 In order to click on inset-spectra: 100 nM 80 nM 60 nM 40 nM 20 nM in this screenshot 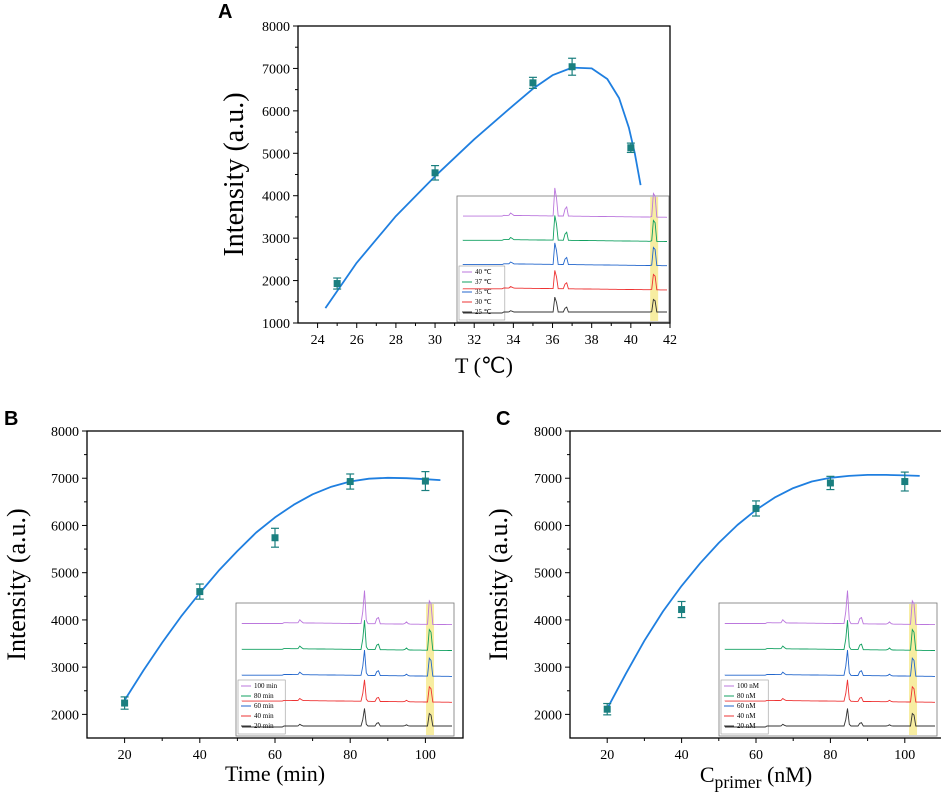, I will do `click(828, 663)`.